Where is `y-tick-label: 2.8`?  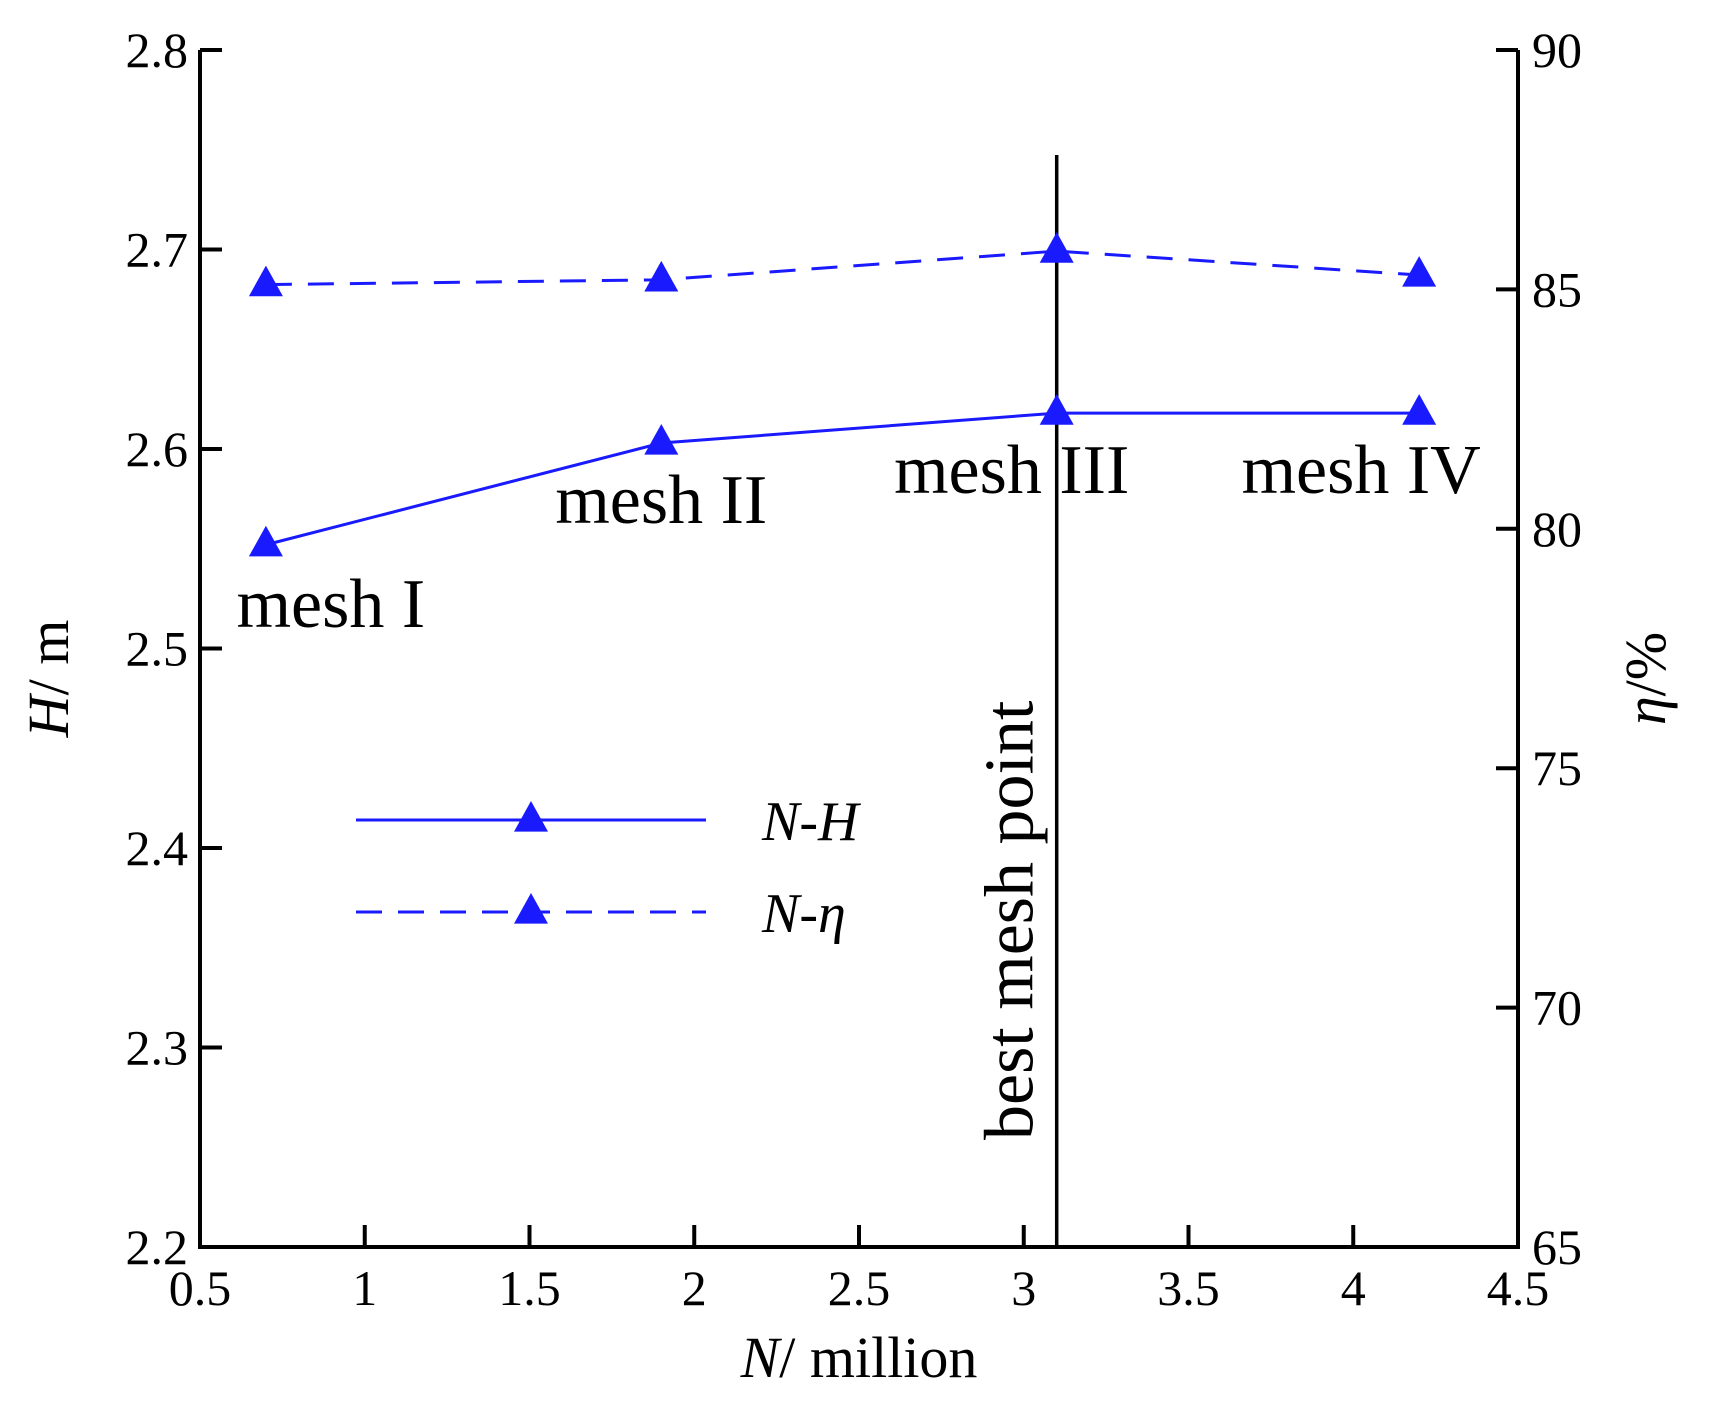 y-tick-label: 2.8 is located at coordinates (157, 50).